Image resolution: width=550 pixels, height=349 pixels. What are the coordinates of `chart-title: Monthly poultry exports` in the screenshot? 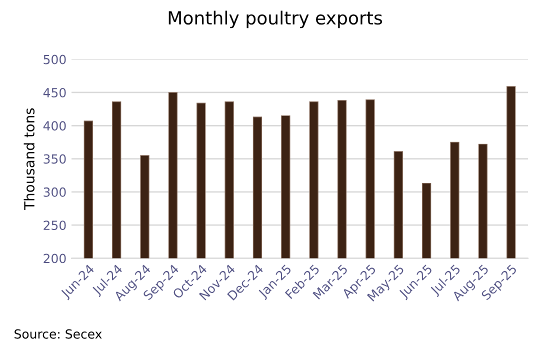 It's located at (275, 19).